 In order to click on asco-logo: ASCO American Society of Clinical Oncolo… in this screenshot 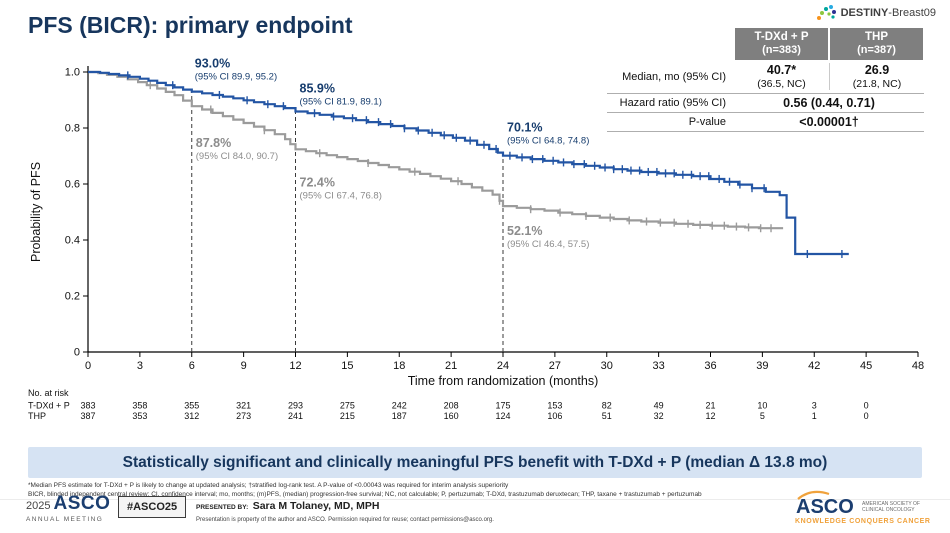, I will do `click(863, 507)`.